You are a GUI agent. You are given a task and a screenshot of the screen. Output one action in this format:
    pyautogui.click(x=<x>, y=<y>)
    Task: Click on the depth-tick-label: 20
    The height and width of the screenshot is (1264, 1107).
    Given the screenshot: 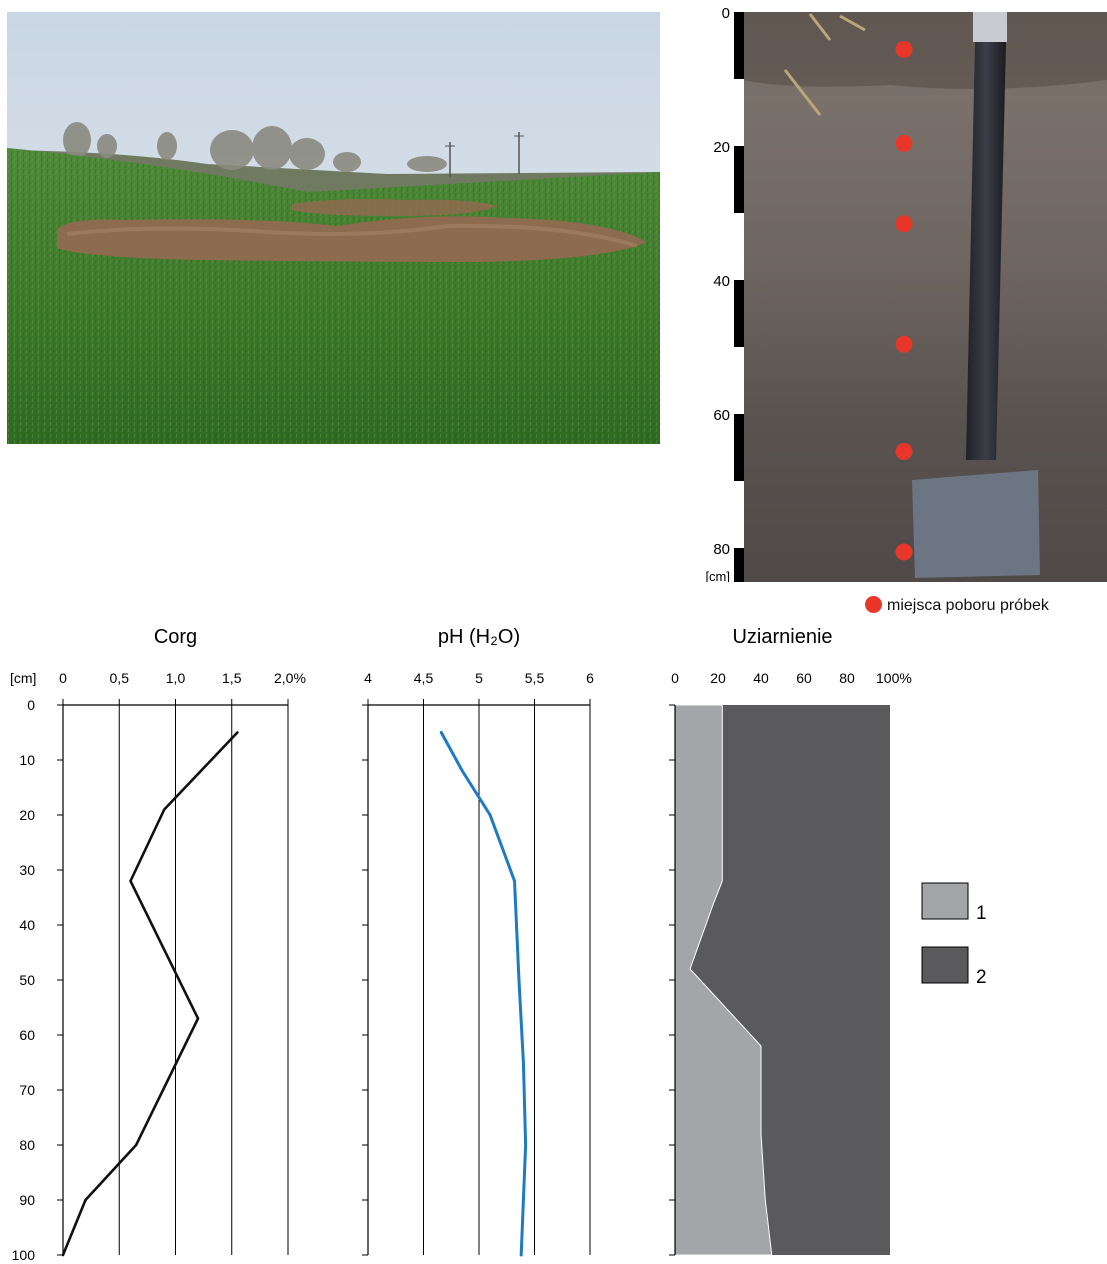 What is the action you would take?
    pyautogui.click(x=27, y=815)
    